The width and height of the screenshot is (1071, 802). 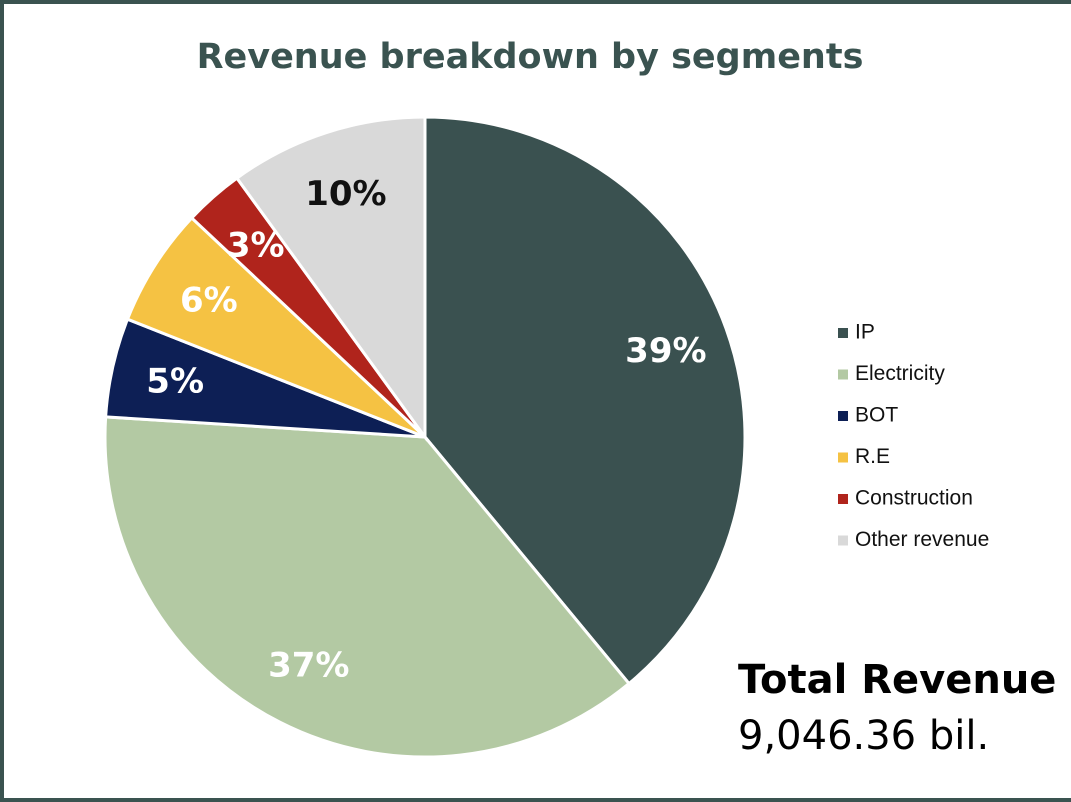 What do you see at coordinates (256, 245) in the screenshot?
I see `data-label: 3%` at bounding box center [256, 245].